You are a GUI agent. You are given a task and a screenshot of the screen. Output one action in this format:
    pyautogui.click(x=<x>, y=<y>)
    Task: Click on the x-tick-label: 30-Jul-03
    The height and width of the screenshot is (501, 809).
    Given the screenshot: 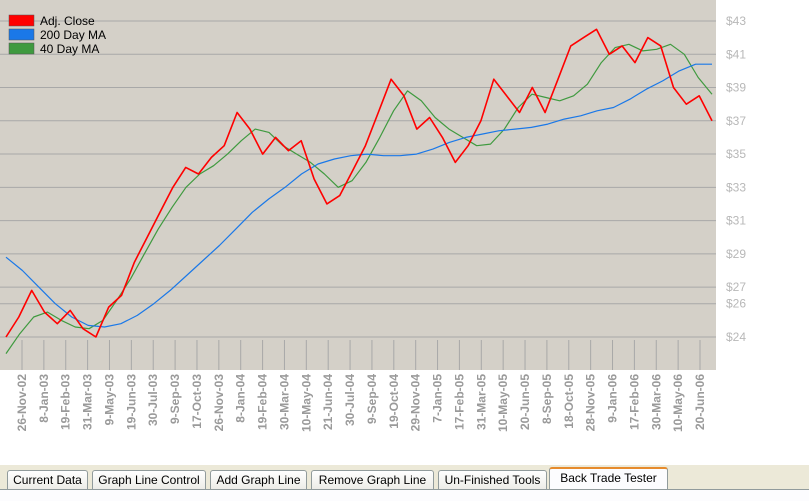 What is the action you would take?
    pyautogui.click(x=153, y=400)
    